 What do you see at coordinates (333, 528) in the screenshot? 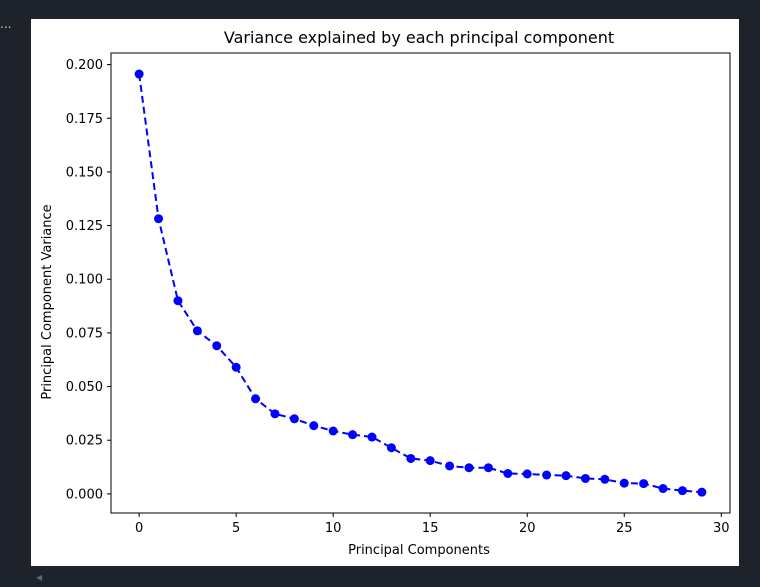
I see `x-tick-label: 10` at bounding box center [333, 528].